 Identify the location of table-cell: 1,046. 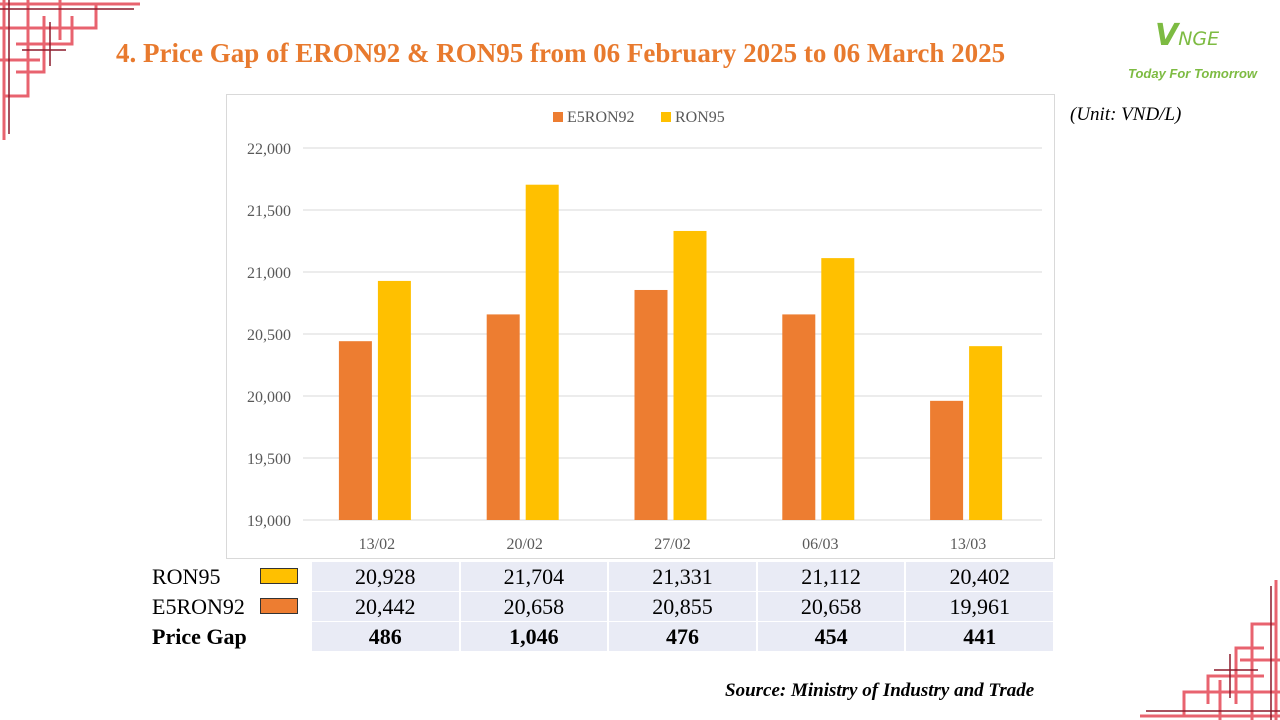
(534, 636).